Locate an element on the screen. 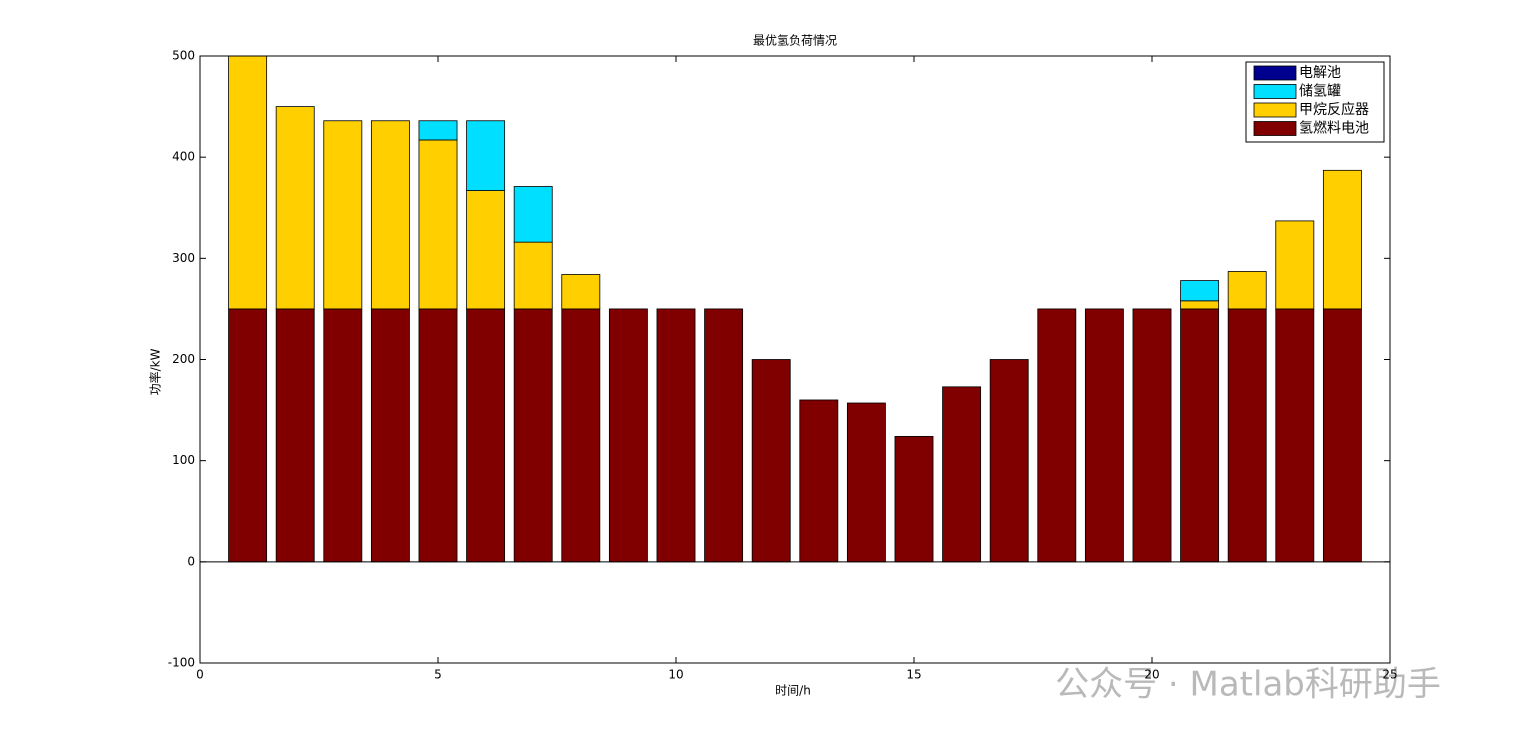  x-tick-label: 0 is located at coordinates (200, 675).